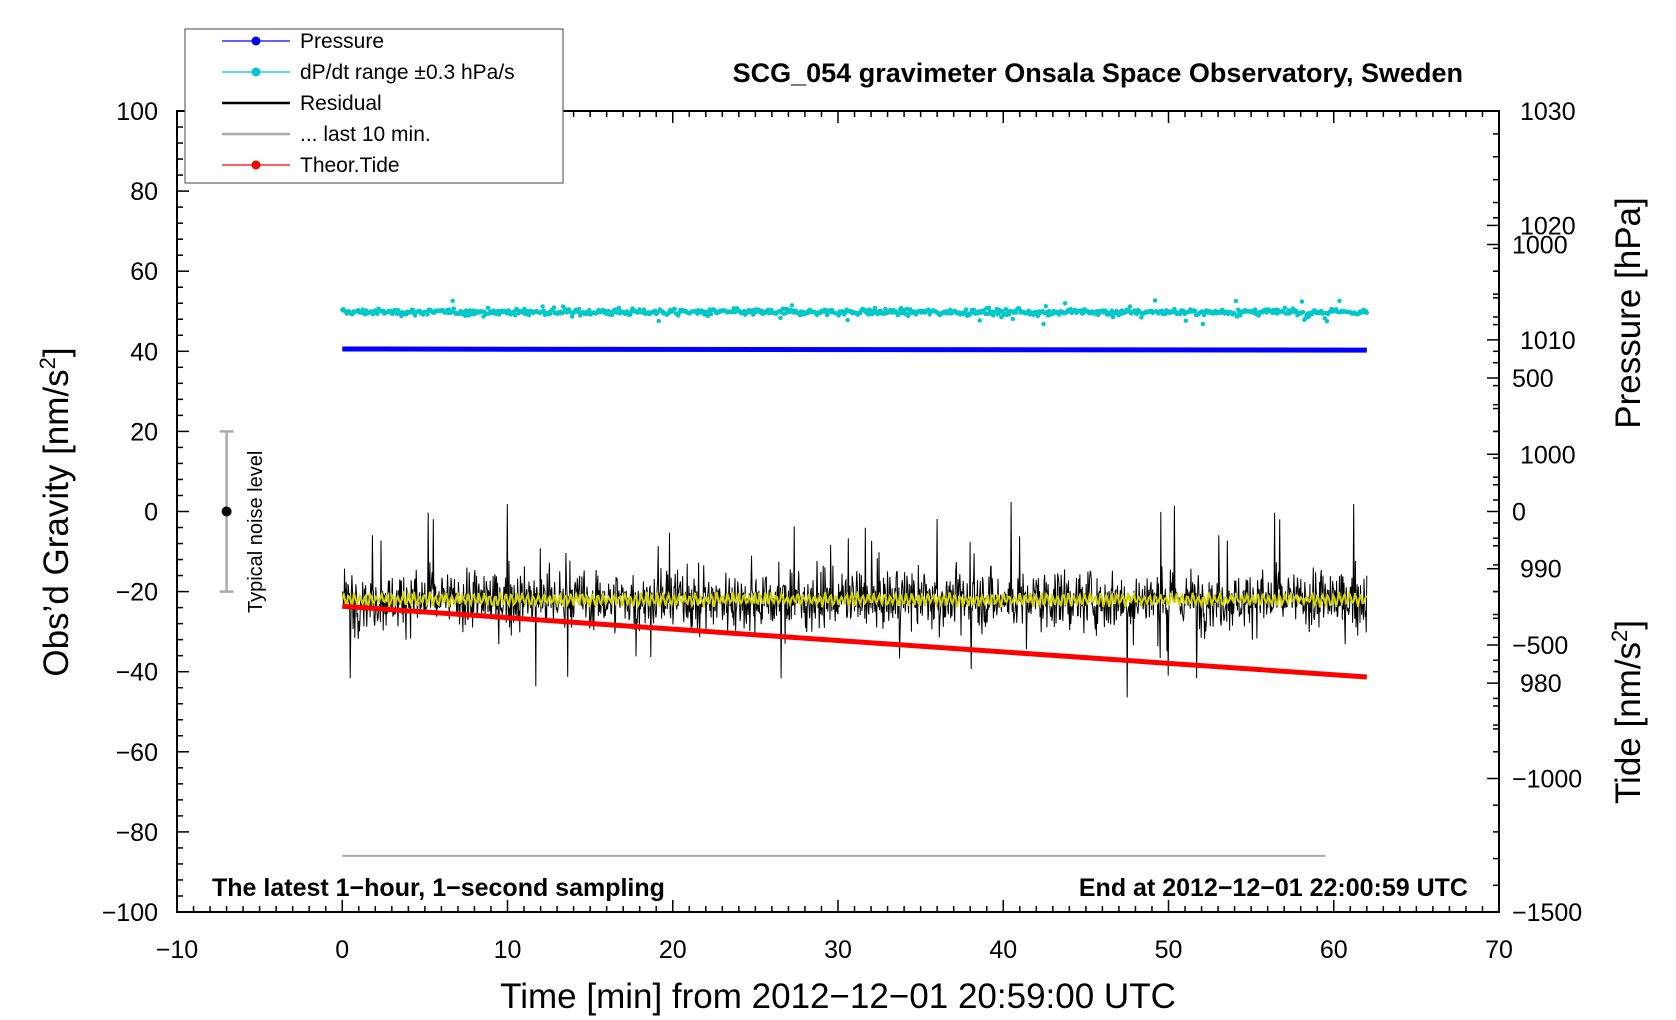 The height and width of the screenshot is (1020, 1676). Describe the element at coordinates (365, 134) in the screenshot. I see `legend-label: ... last 10 min.` at that location.